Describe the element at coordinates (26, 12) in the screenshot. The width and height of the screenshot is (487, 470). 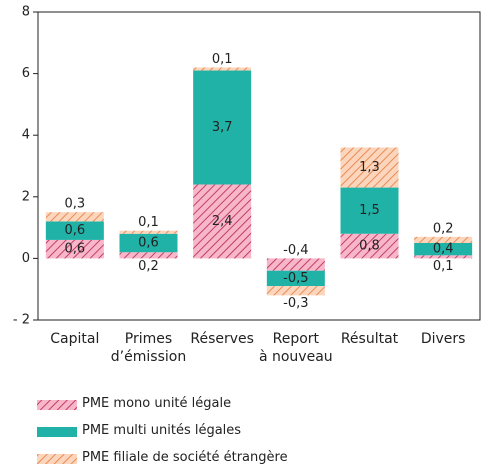
I see `y-tick-label: 8` at that location.